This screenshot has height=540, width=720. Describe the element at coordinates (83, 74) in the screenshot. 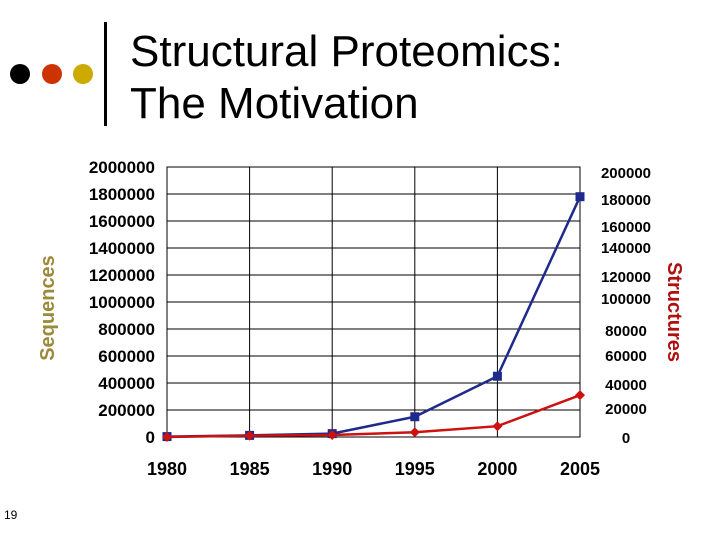

I see `bullet-dot-gold` at that location.